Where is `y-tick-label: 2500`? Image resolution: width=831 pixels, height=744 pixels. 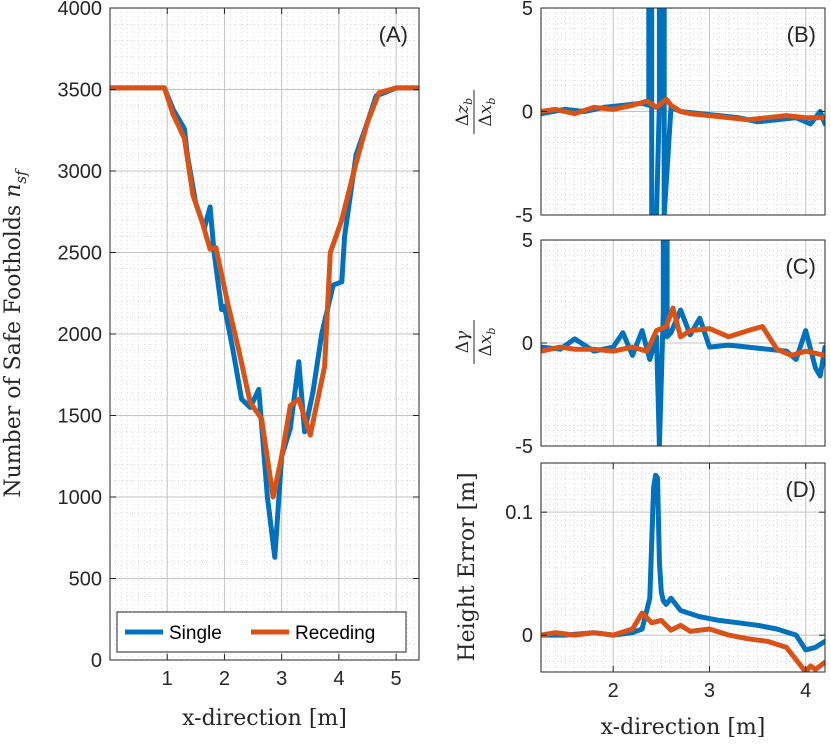 y-tick-label: 2500 is located at coordinates (80, 254).